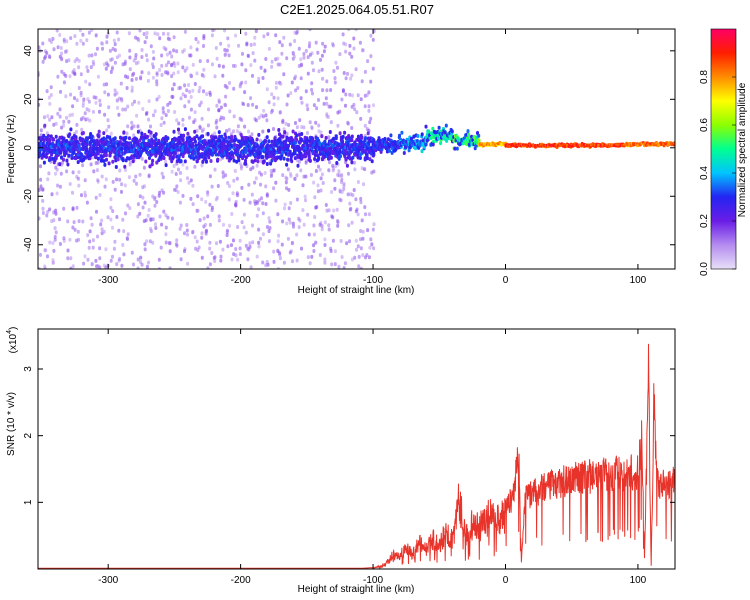 The image size is (750, 600). I want to click on svg-text: (x104), so click(12, 340).